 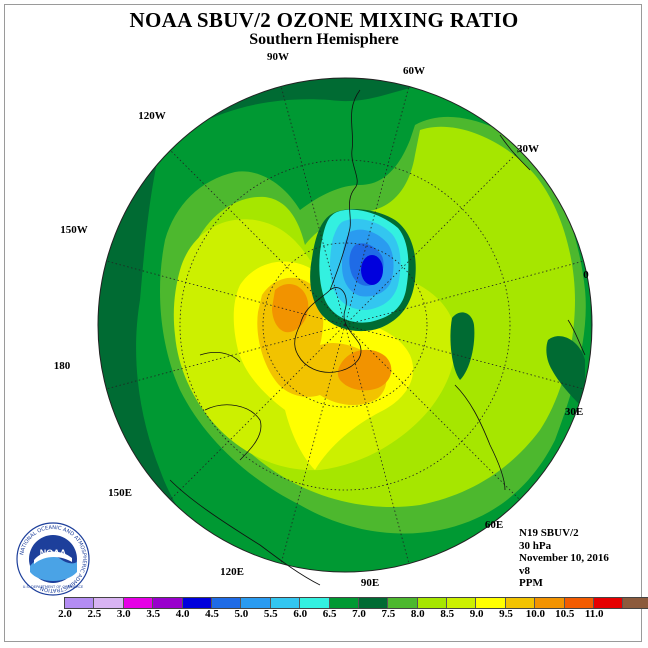 What do you see at coordinates (531, 583) in the screenshot?
I see `info-units: PPM` at bounding box center [531, 583].